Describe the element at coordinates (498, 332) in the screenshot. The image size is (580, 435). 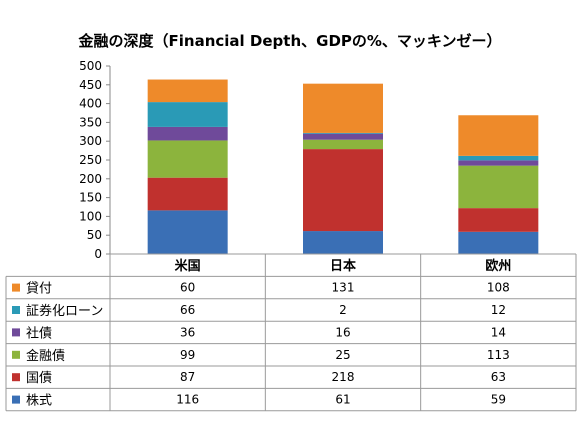
I see `data-value: 14` at that location.